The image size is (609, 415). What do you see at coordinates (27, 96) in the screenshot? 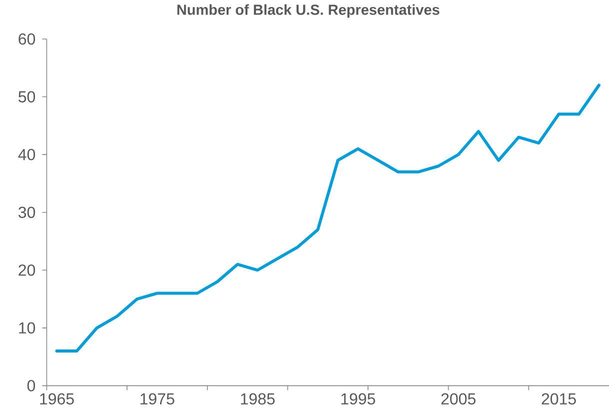
I see `y-tick-label: 50` at bounding box center [27, 96].